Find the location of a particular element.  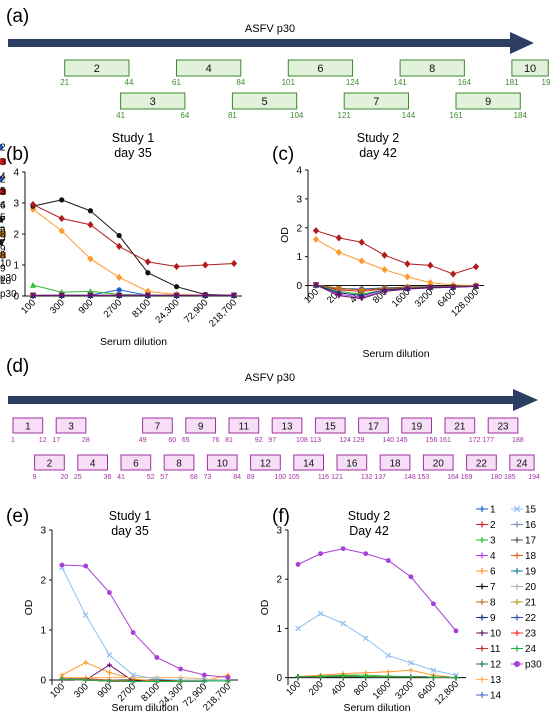

peptide-start: 57 is located at coordinates (164, 477).